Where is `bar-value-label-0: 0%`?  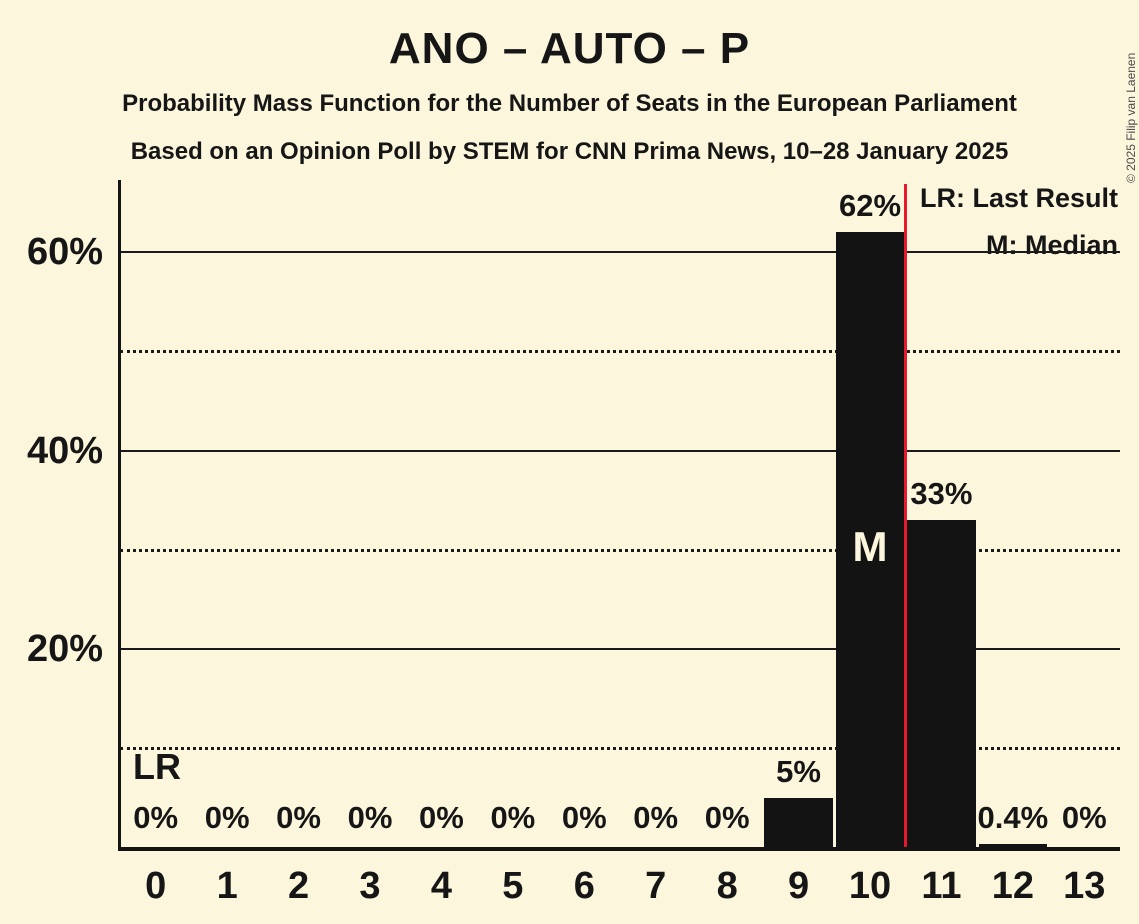
bar-value-label-0: 0% is located at coordinates (156, 817).